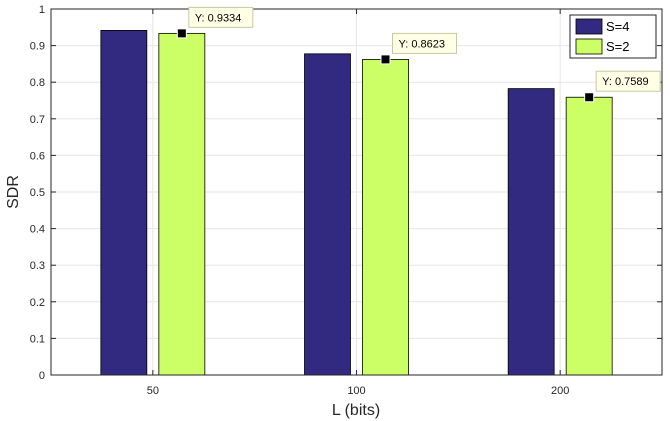 This screenshot has height=421, width=670. I want to click on y-tick-label: 0.9, so click(37, 47).